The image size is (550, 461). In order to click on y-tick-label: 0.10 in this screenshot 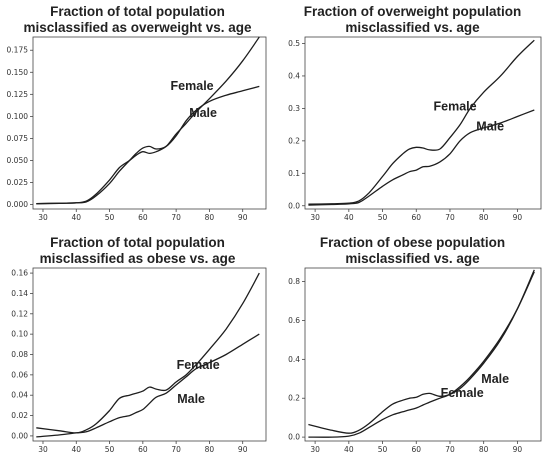, I will do `click(19, 334)`.